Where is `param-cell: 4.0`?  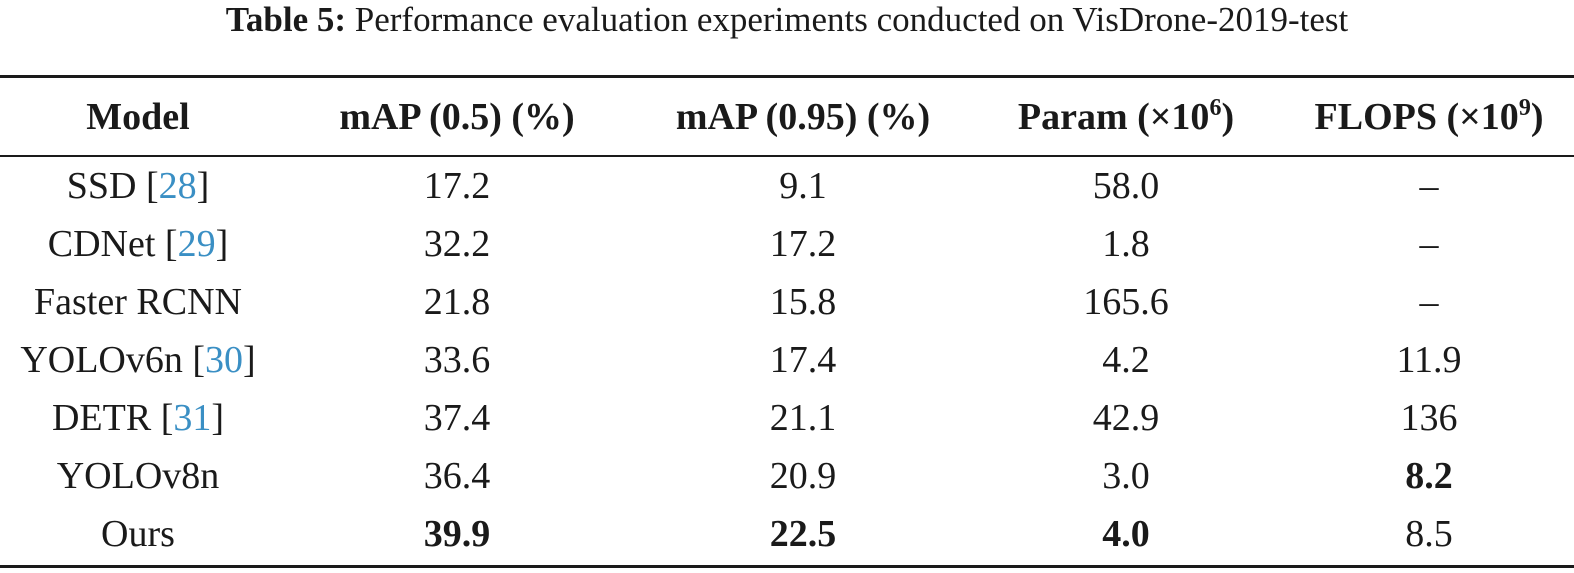
param-cell: 4.0 is located at coordinates (1126, 534).